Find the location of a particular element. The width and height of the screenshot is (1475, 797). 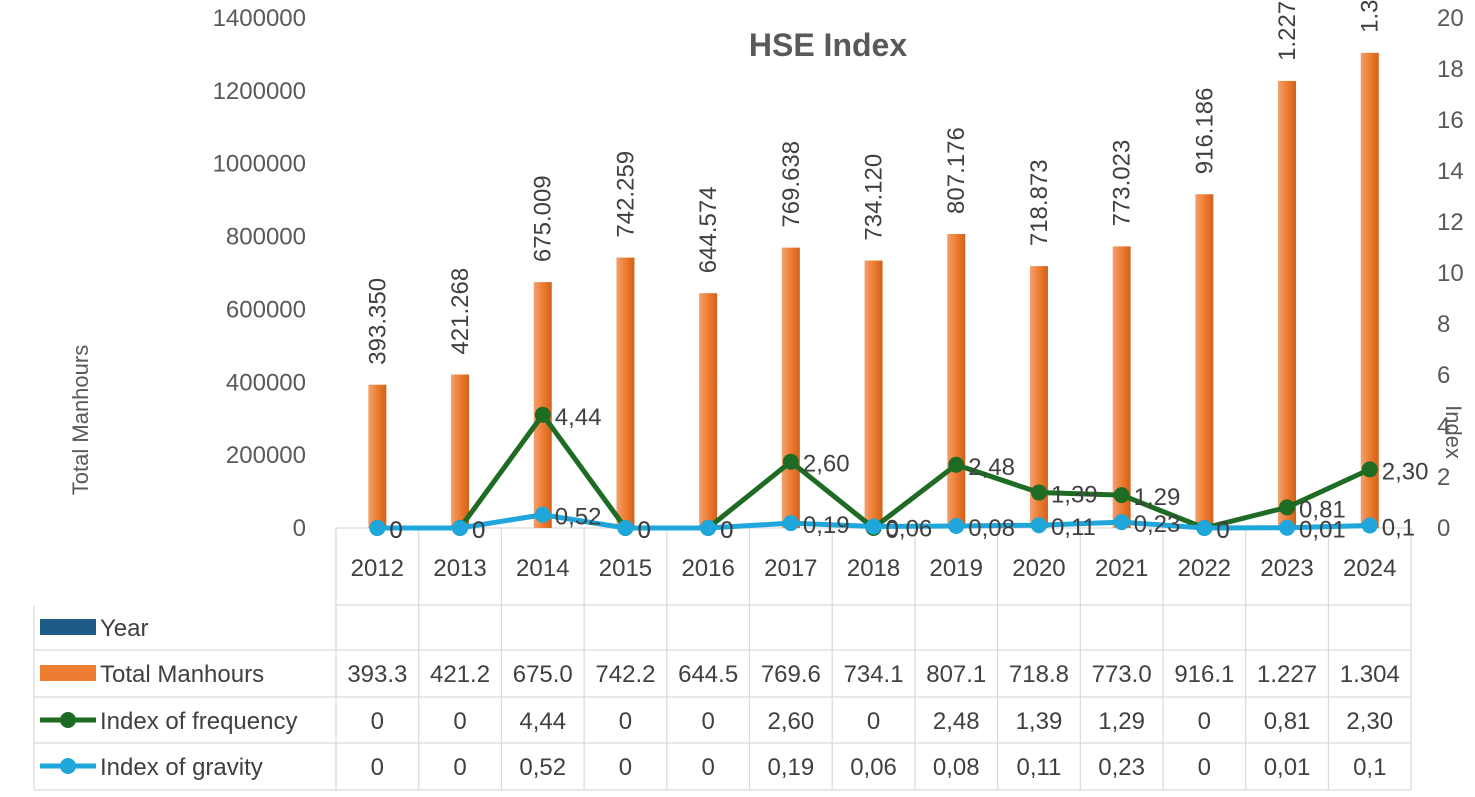

table-cell: 734.1 is located at coordinates (874, 674).